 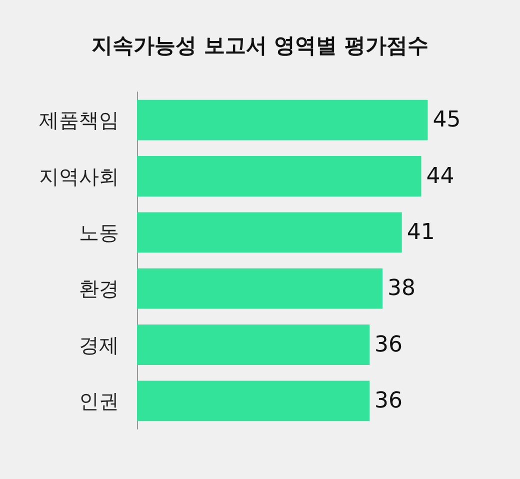 What do you see at coordinates (79, 176) in the screenshot?
I see `y-tick-label: 지역사회` at bounding box center [79, 176].